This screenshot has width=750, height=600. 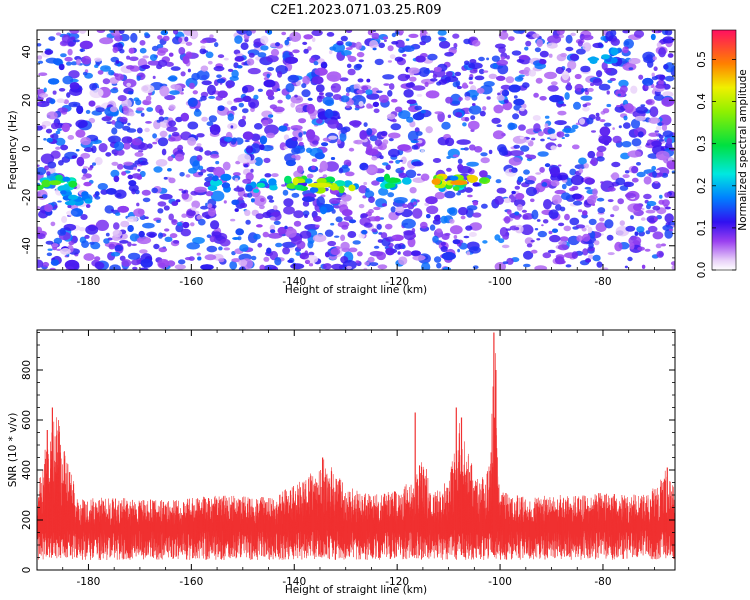 I want to click on x-tick-label: -120, so click(x=397, y=582).